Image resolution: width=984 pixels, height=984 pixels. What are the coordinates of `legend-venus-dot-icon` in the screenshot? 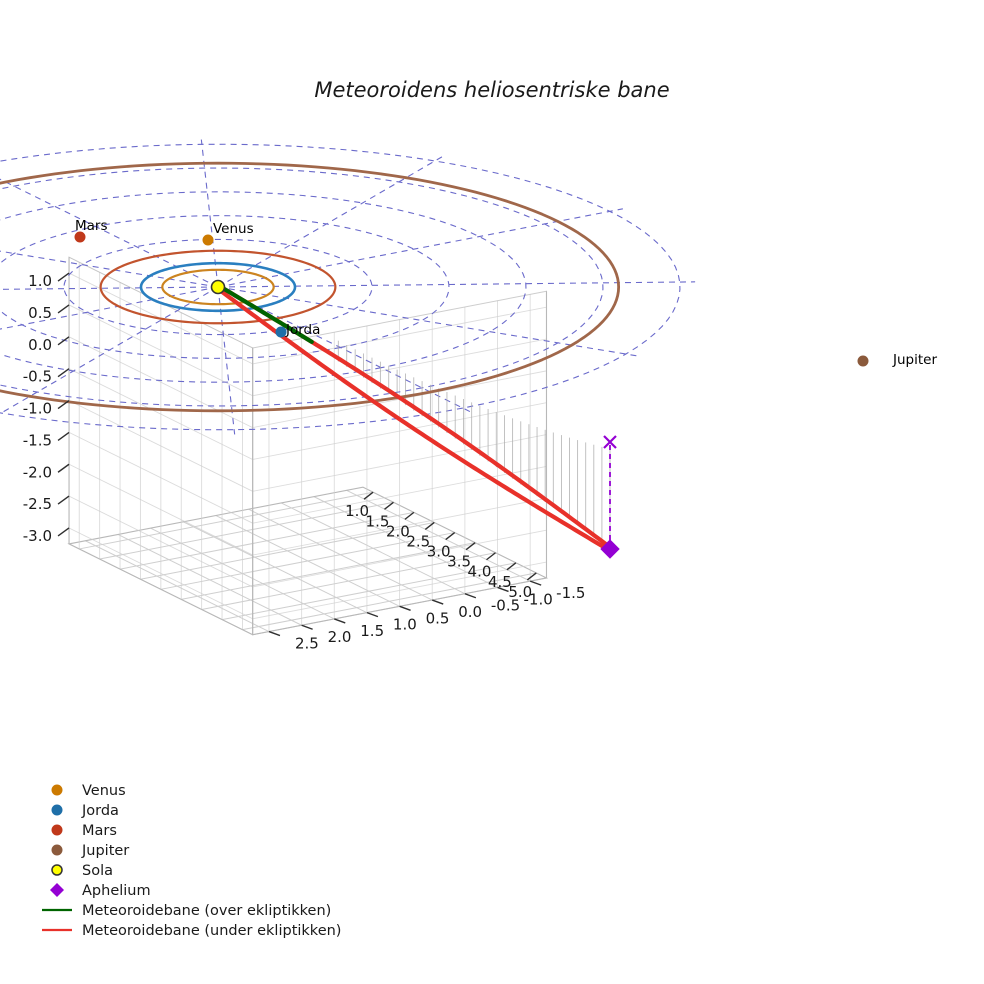 It's located at (57, 790).